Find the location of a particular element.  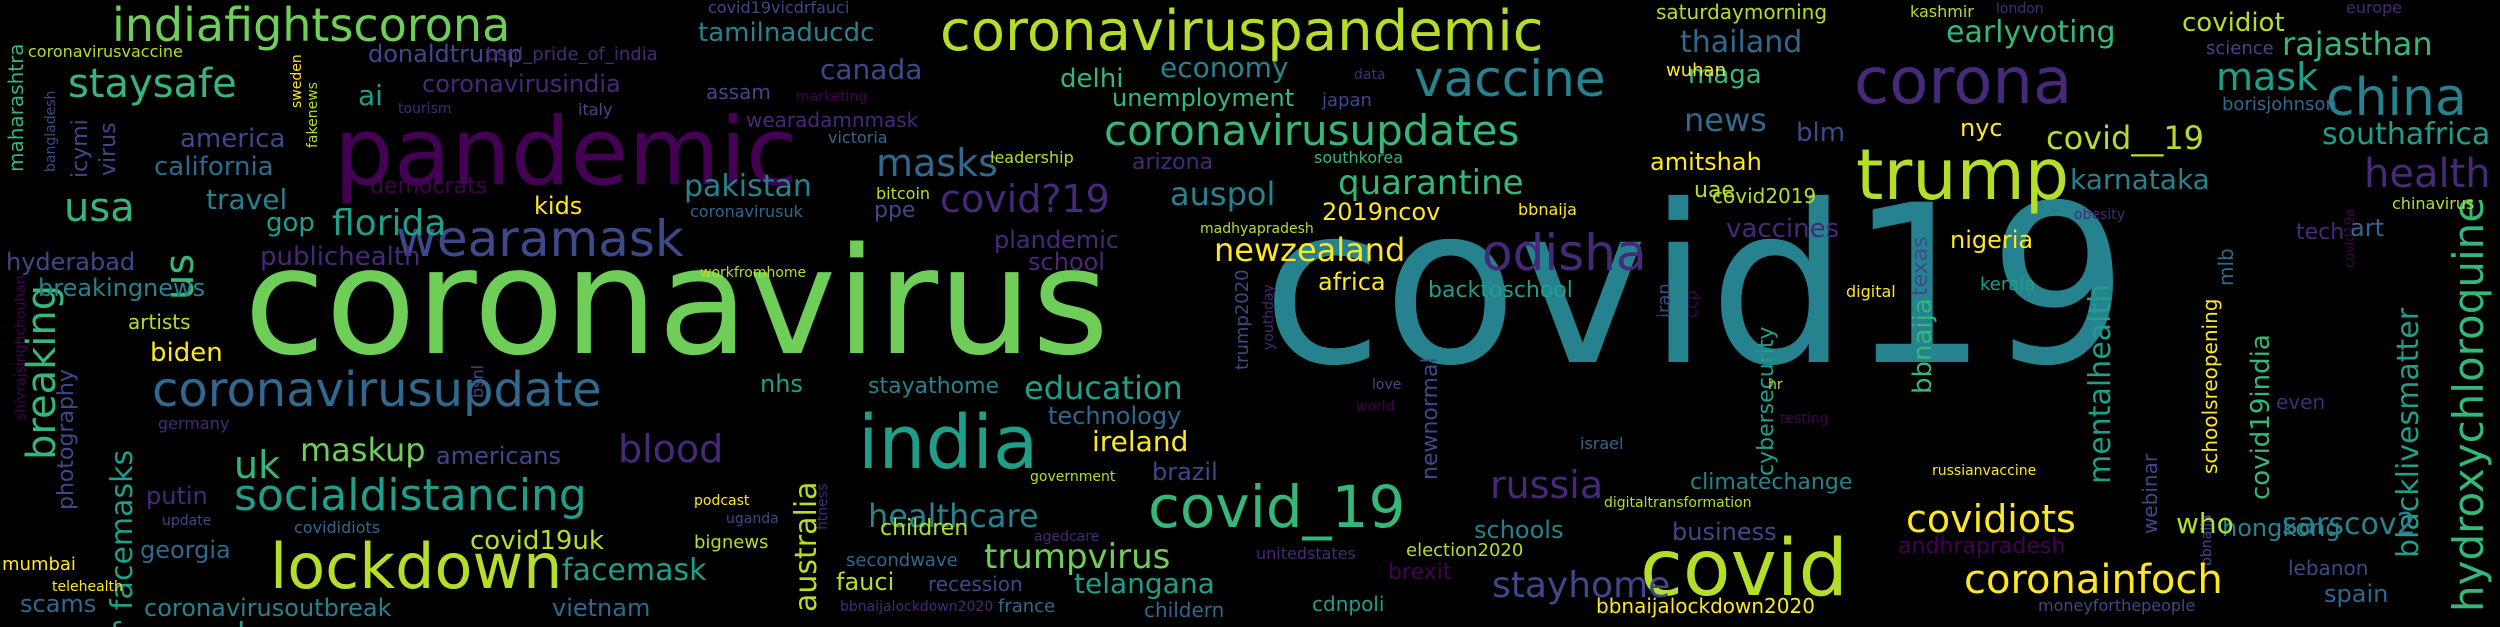

word-masks: masks is located at coordinates (937, 163).